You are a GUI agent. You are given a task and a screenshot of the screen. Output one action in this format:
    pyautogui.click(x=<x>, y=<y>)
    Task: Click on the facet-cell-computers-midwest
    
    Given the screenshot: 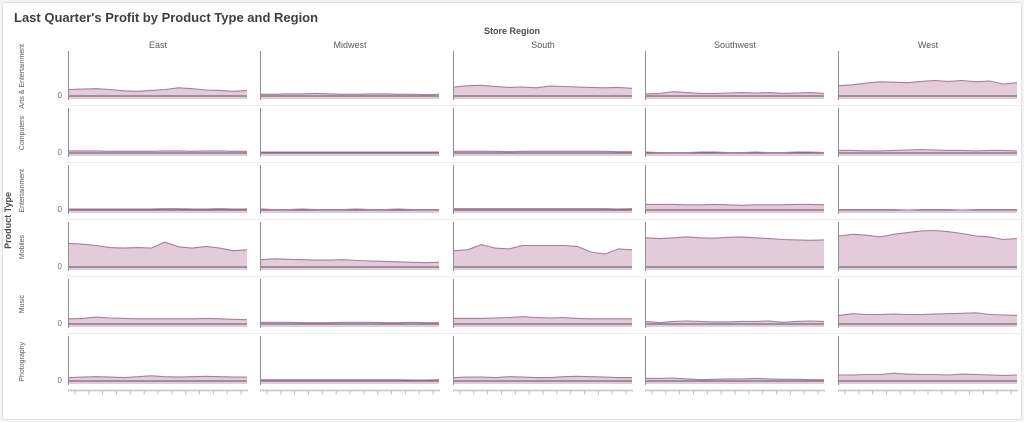 What is the action you would take?
    pyautogui.click(x=350, y=132)
    